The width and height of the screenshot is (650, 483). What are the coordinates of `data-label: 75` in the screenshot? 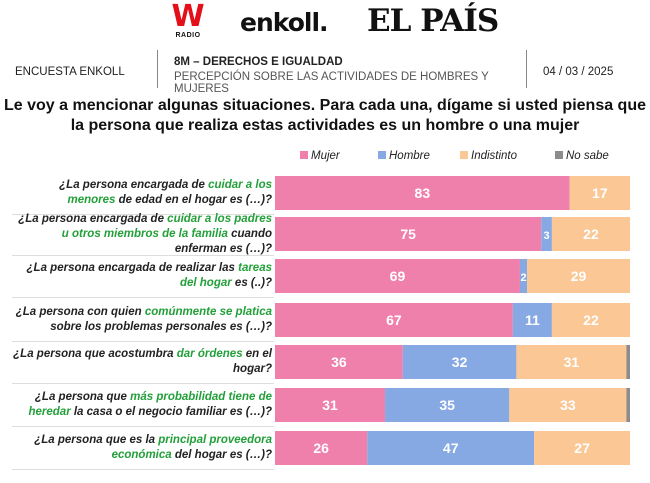 It's located at (408, 234).